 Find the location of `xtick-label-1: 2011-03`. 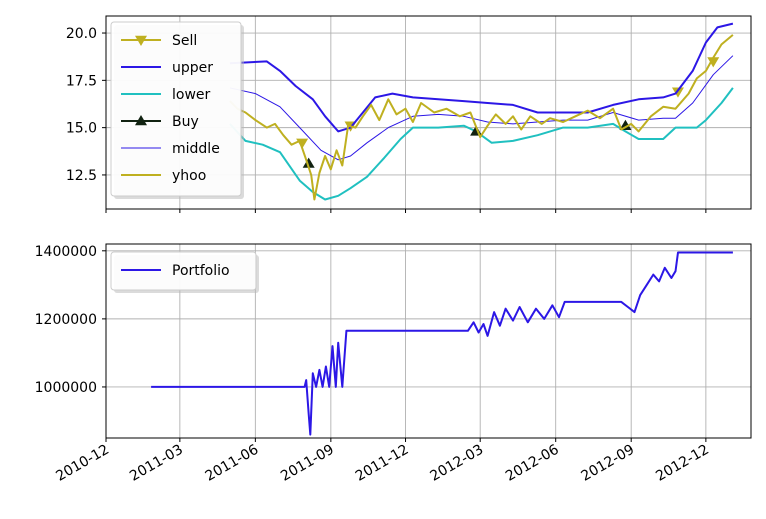

xtick-label-1: 2011-03 is located at coordinates (156, 463).